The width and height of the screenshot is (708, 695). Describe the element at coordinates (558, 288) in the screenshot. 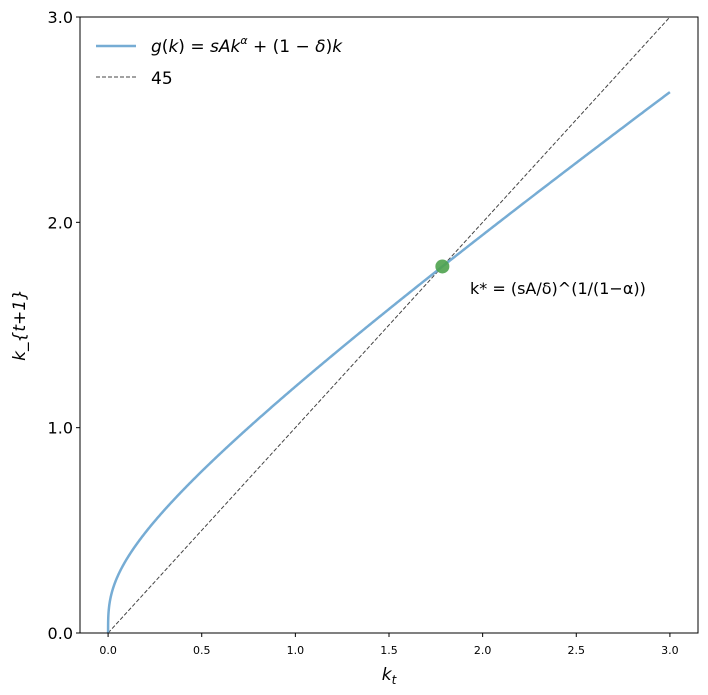

I see `steady-state-annotation: k* = (sA/δ)^(1/(1−α))` at that location.